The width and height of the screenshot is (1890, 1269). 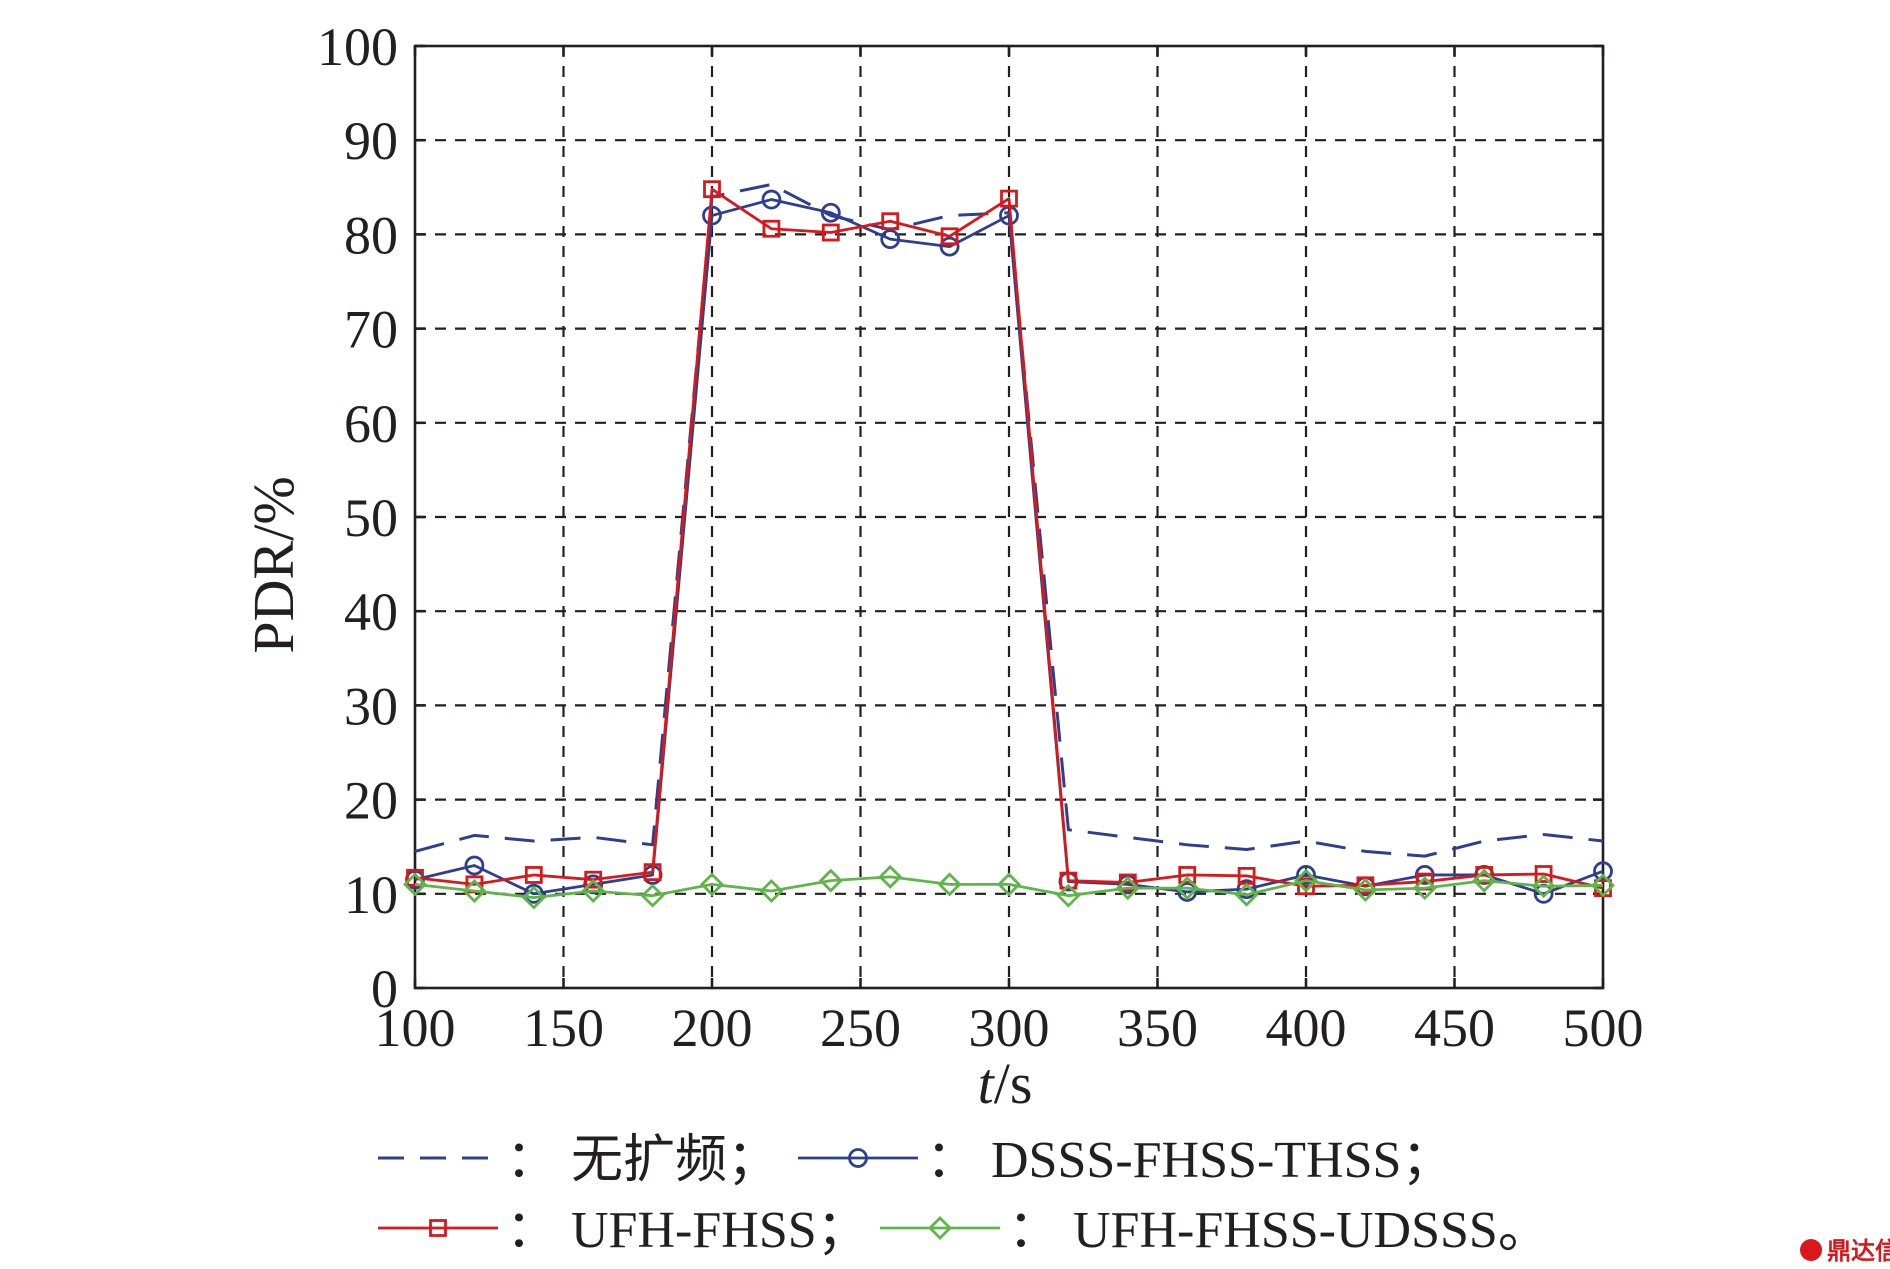 I want to click on y-tick-label: 100, so click(x=357, y=47).